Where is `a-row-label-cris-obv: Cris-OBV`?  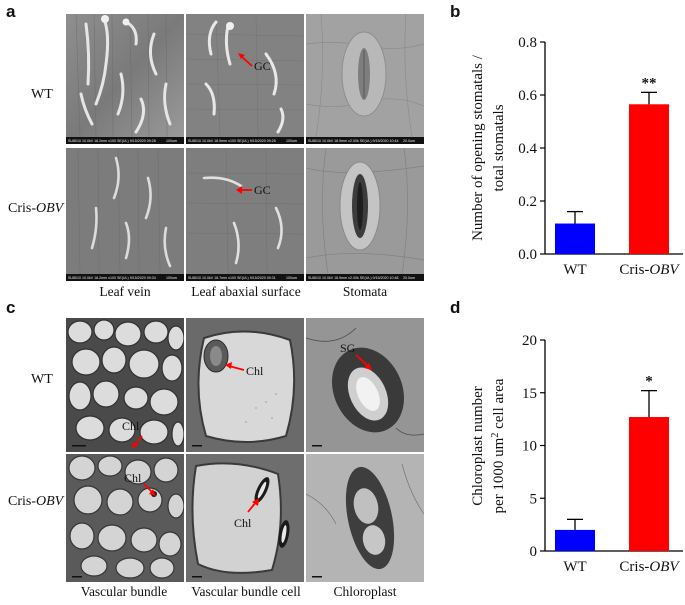
a-row-label-cris-obv: Cris-OBV is located at coordinates (35, 209).